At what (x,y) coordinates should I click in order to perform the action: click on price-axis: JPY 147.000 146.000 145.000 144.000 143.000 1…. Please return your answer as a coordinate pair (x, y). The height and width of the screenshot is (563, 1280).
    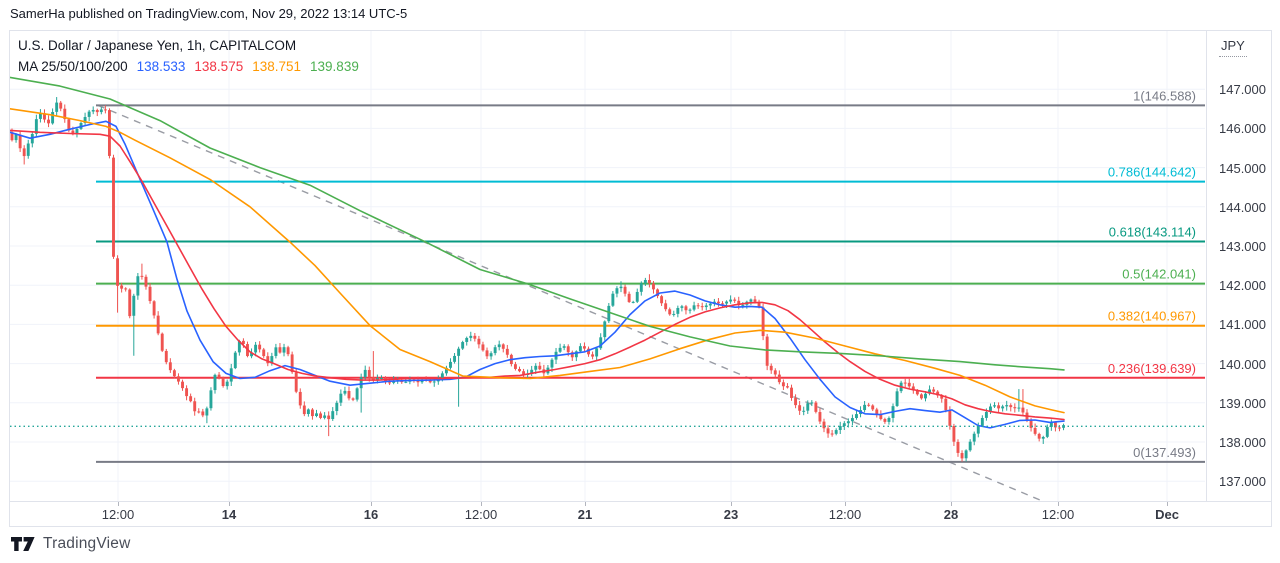
    Looking at the image, I should click on (1238, 278).